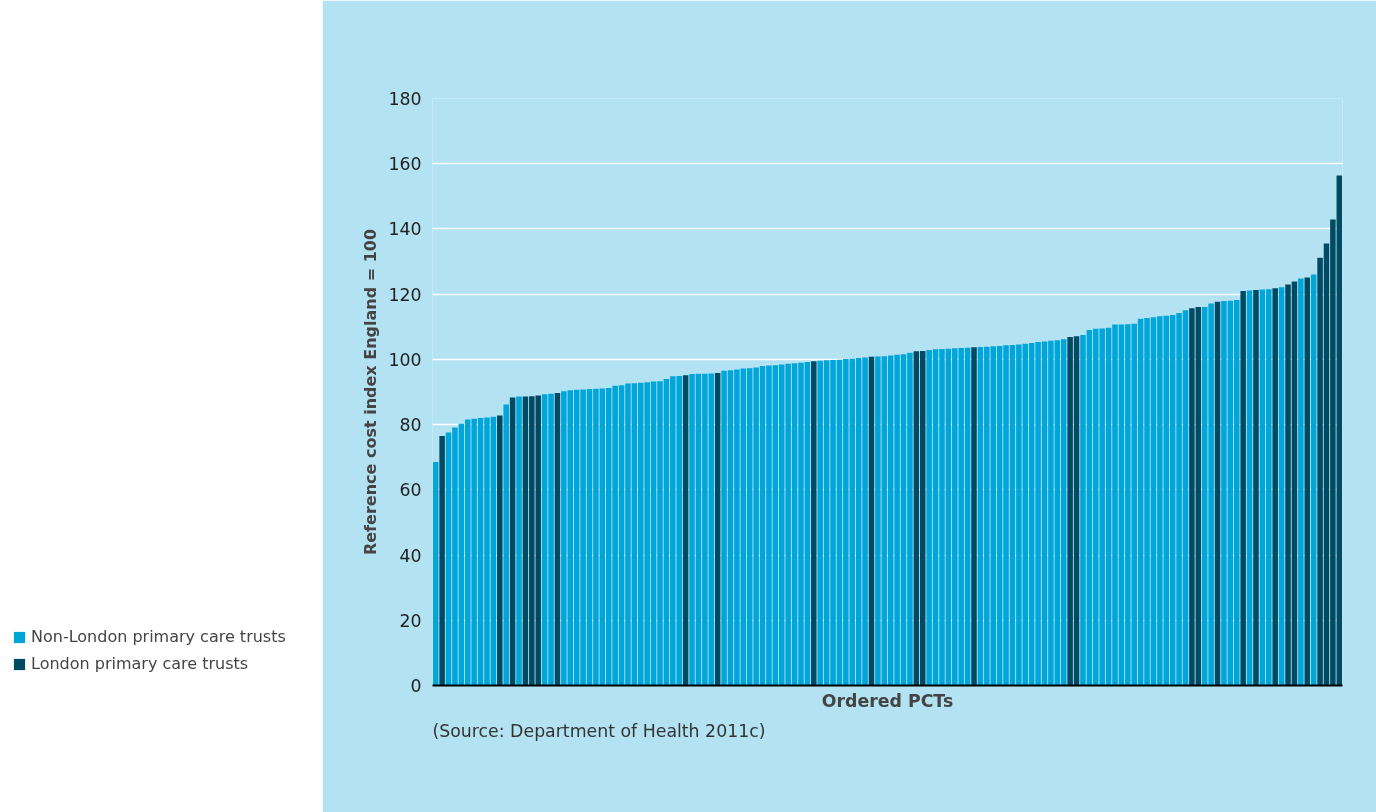  What do you see at coordinates (416, 686) in the screenshot?
I see `y-tick-label: 0` at bounding box center [416, 686].